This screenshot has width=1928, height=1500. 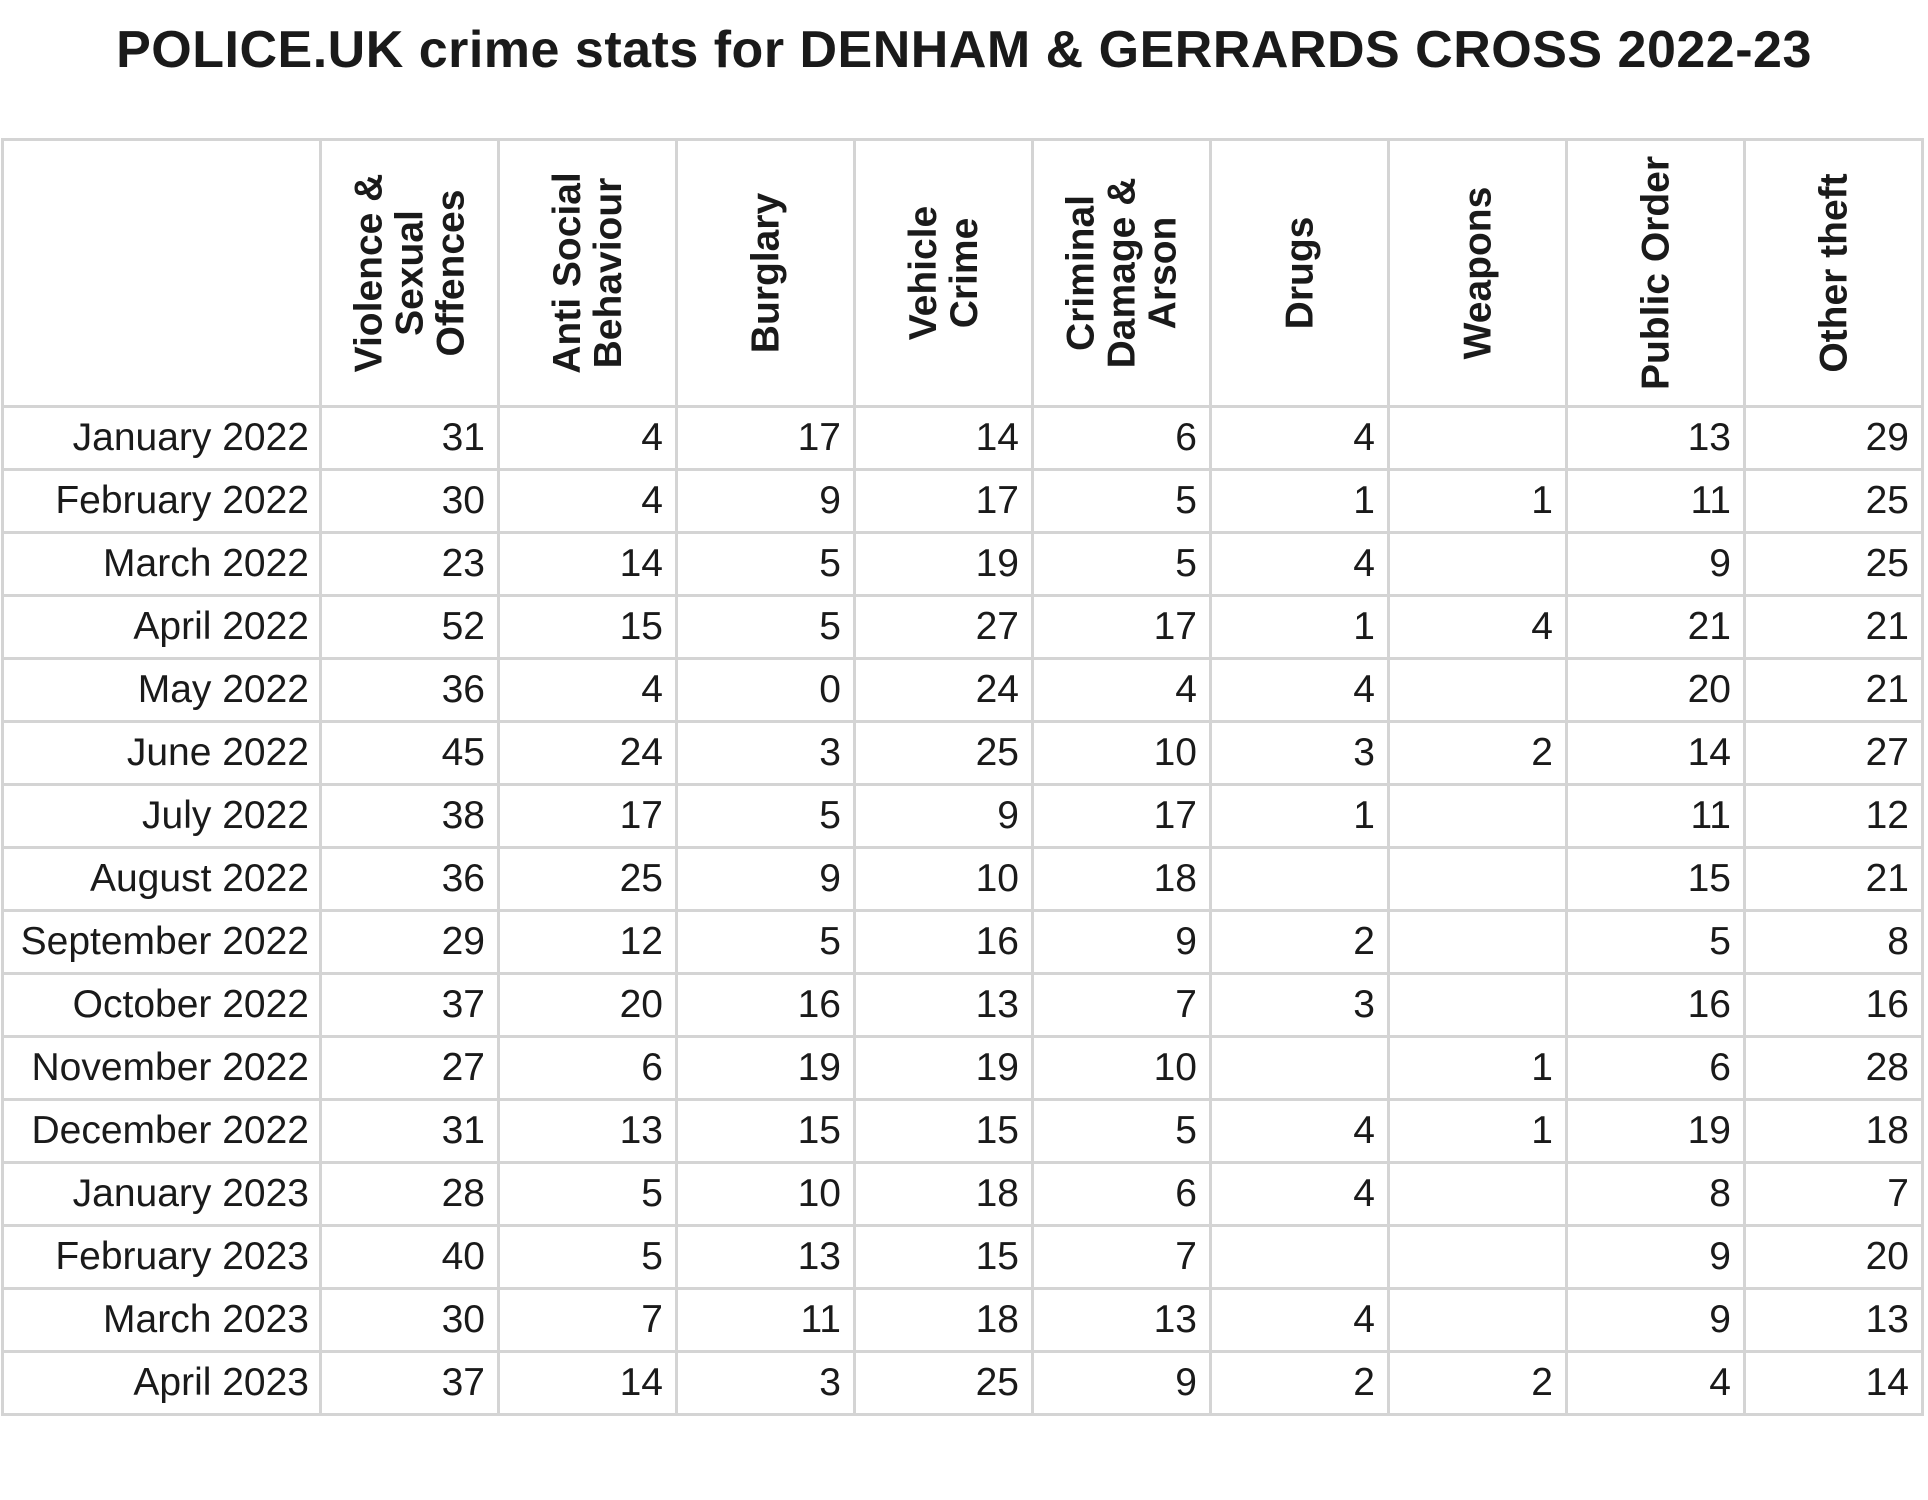 What do you see at coordinates (409, 1257) in the screenshot?
I see `value-cell: 40` at bounding box center [409, 1257].